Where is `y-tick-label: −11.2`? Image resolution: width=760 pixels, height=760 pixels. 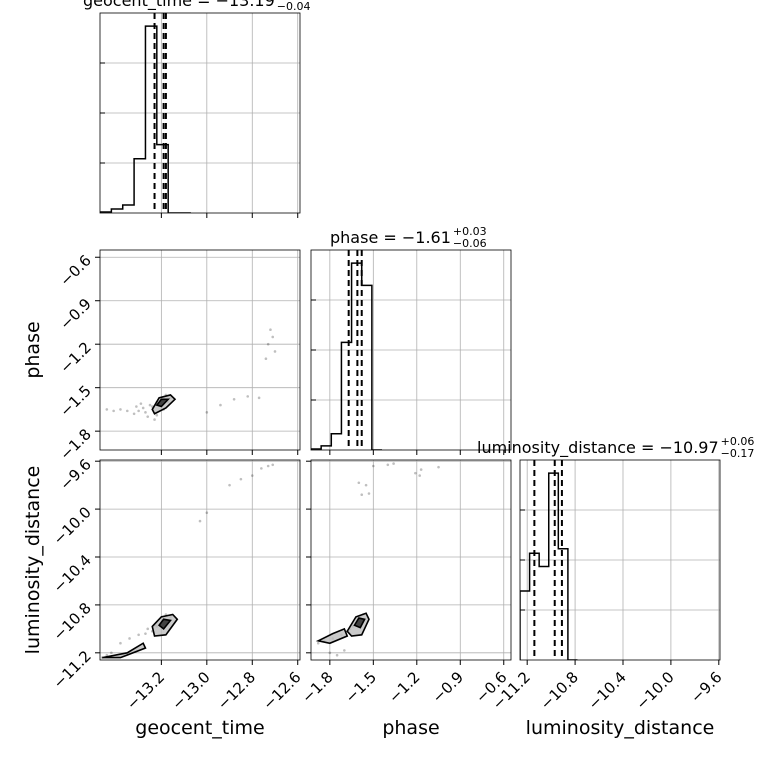 y-tick-label: −11.2 is located at coordinates (72, 669).